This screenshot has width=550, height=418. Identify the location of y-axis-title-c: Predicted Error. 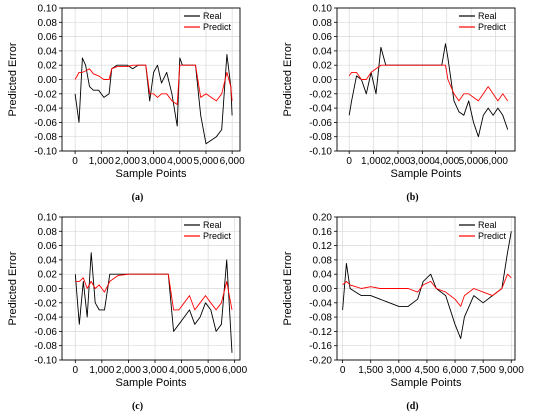
(13, 288).